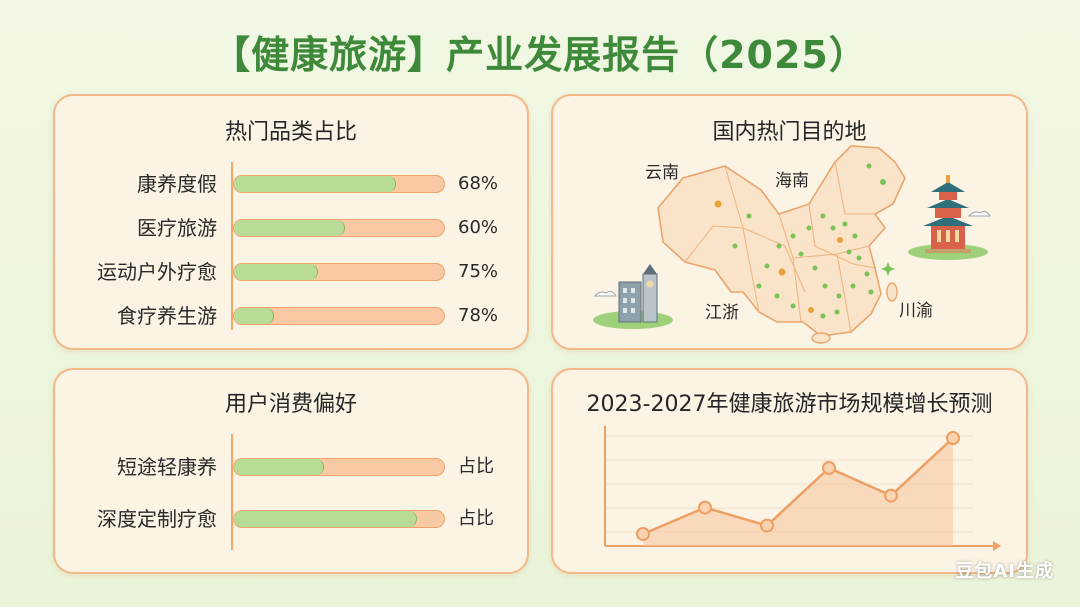 This screenshot has width=1080, height=607. I want to click on map-label-chuanyu: 川渝, so click(916, 311).